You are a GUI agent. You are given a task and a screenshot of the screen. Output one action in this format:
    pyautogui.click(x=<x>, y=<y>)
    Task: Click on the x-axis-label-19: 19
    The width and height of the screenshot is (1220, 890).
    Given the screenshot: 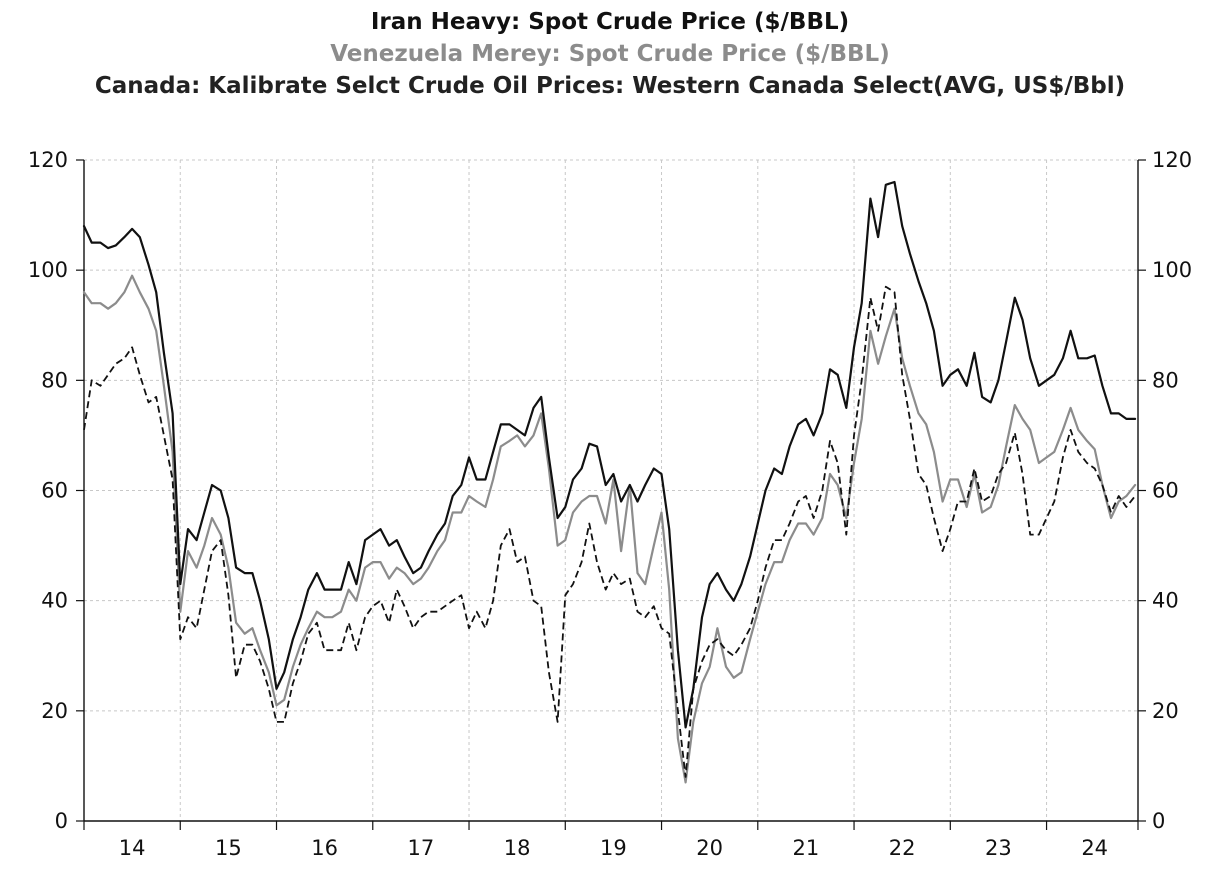 What is the action you would take?
    pyautogui.click(x=613, y=848)
    